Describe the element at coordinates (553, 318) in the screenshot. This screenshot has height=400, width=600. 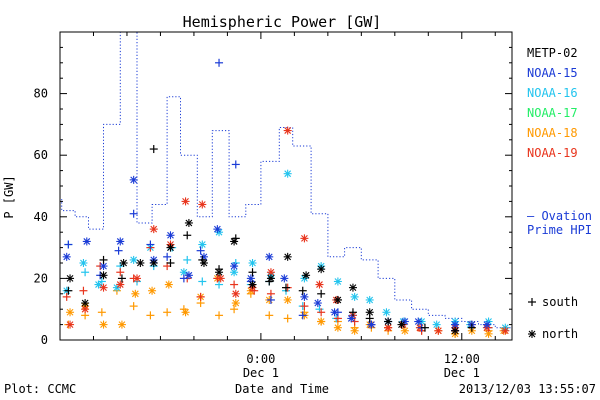
I see `marker-legend: south north` at that location.